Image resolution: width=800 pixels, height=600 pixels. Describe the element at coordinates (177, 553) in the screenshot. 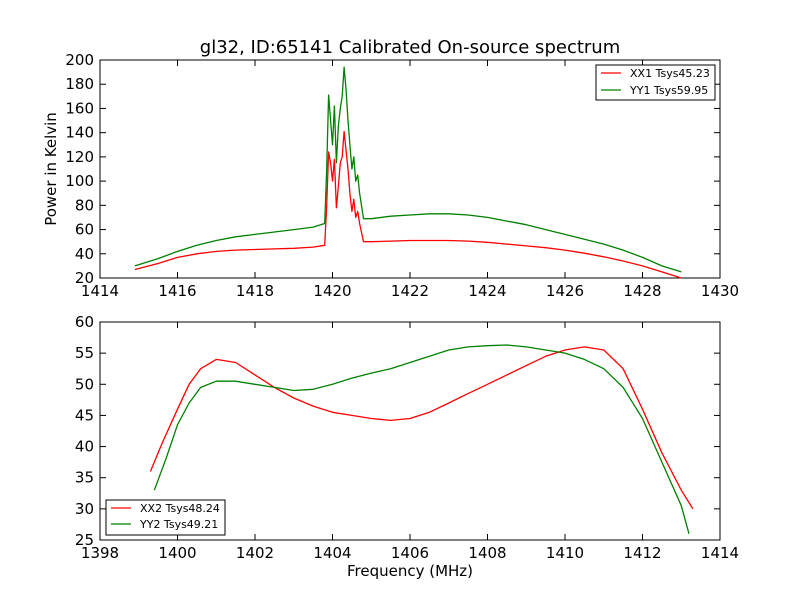

I see `bottom-x-tick-label: 1400` at that location.